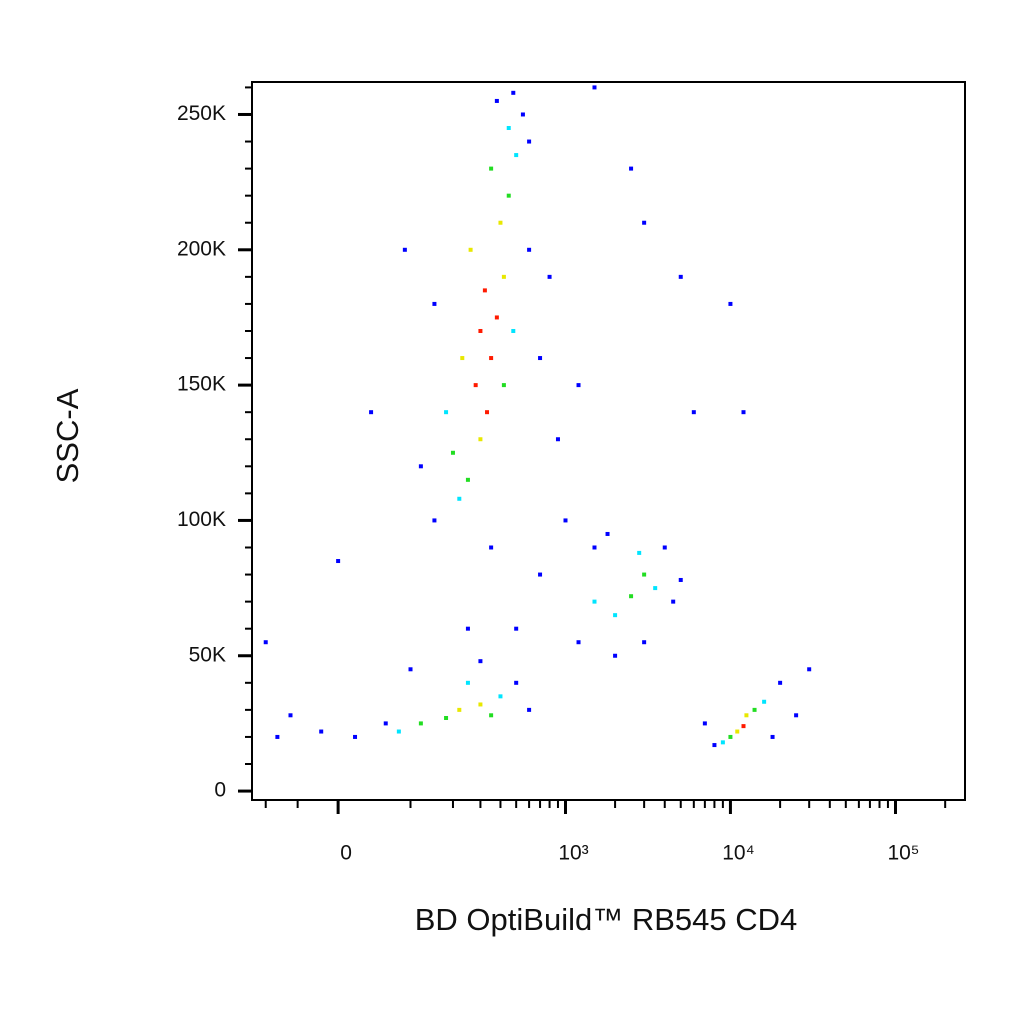  What do you see at coordinates (201, 113) in the screenshot?
I see `y-tick-label: 250K` at bounding box center [201, 113].